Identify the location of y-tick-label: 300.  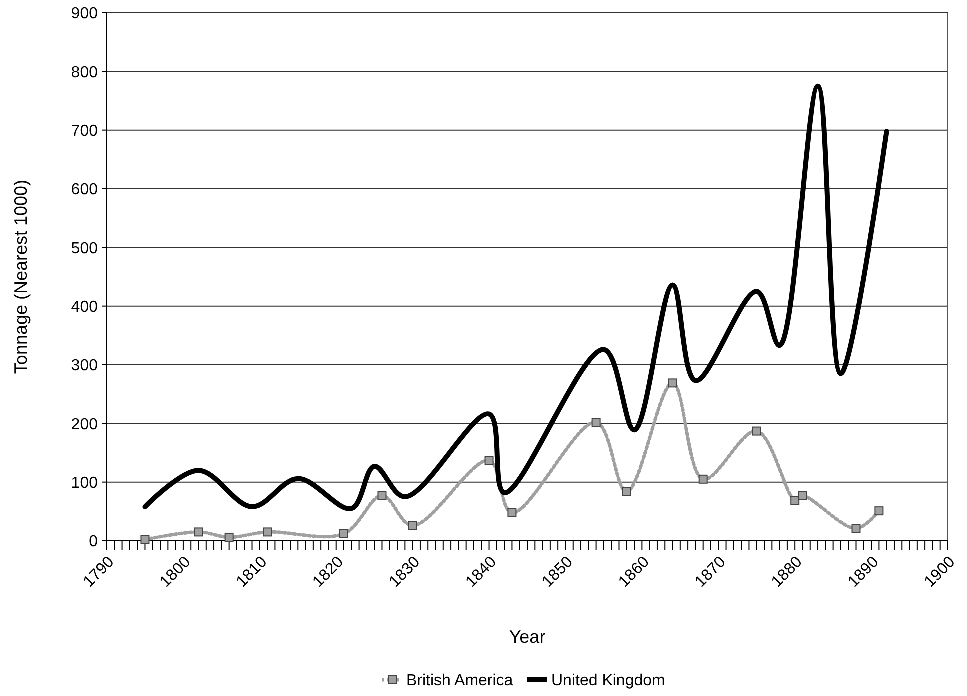
(84, 366).